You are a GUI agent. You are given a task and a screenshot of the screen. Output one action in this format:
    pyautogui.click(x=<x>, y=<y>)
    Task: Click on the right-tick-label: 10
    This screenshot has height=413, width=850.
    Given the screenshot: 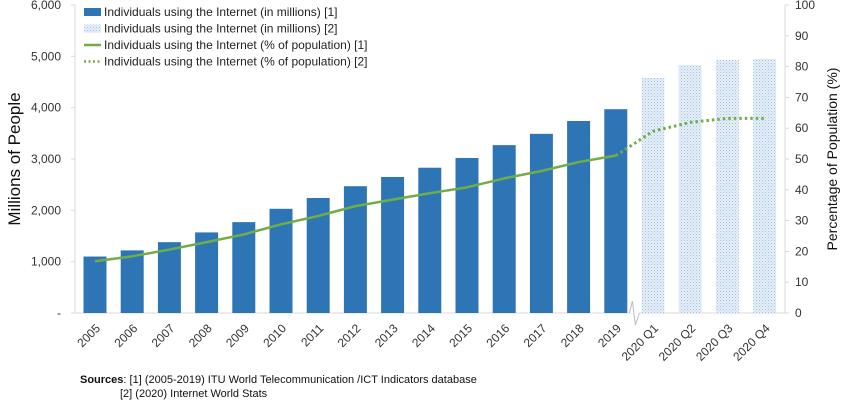 What is the action you would take?
    pyautogui.click(x=802, y=282)
    